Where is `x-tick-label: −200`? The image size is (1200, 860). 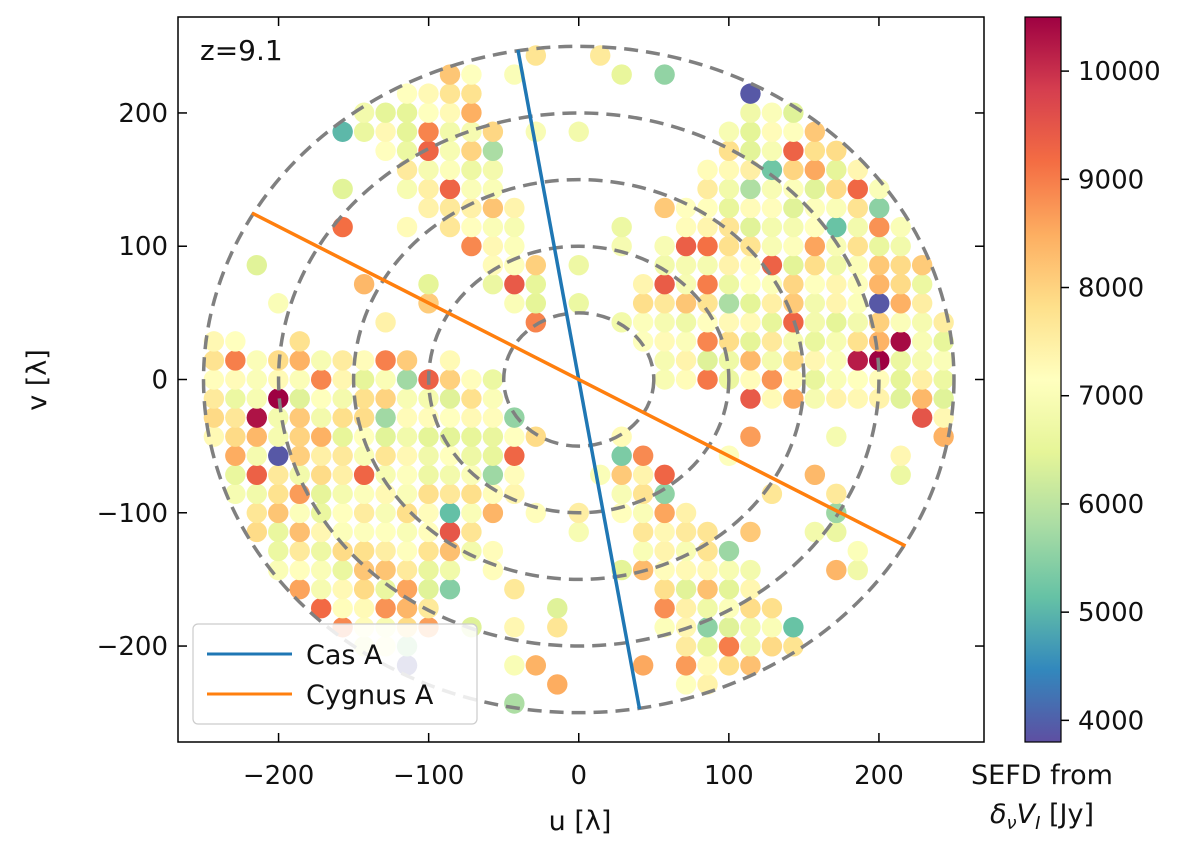
x-tick-label: −200 is located at coordinates (278, 776).